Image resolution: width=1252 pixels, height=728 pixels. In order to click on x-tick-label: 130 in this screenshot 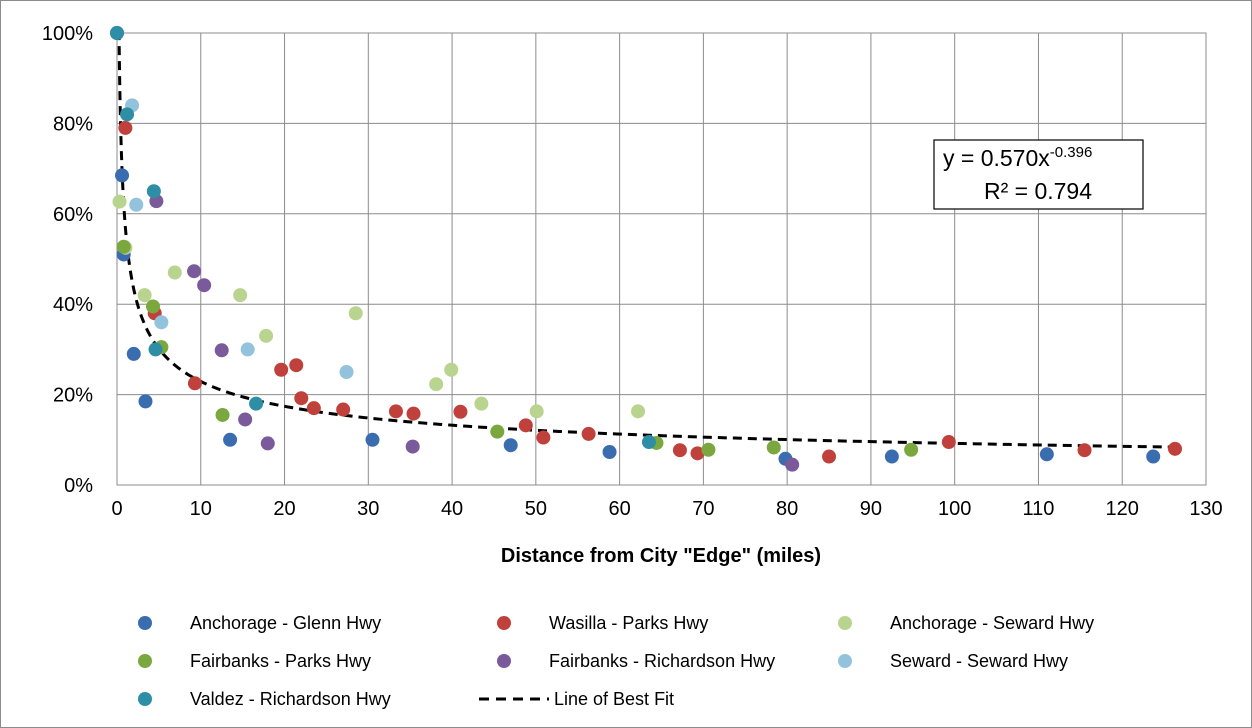, I will do `click(1205, 509)`.